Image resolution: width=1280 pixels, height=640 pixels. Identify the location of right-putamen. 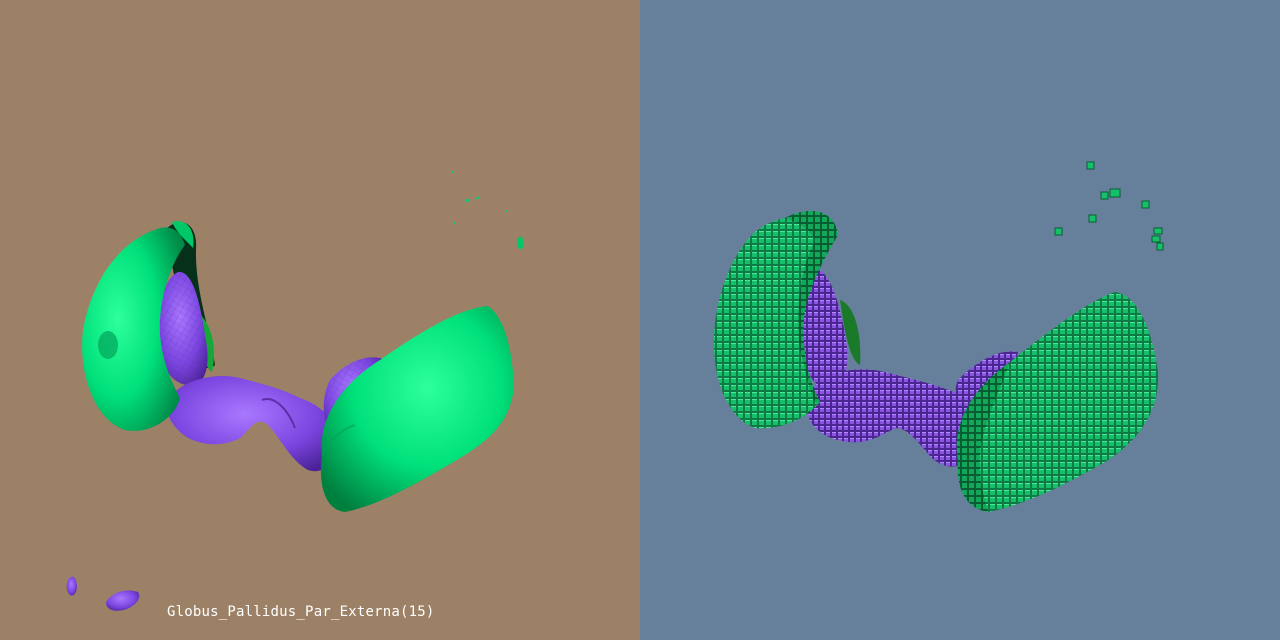
(417, 409).